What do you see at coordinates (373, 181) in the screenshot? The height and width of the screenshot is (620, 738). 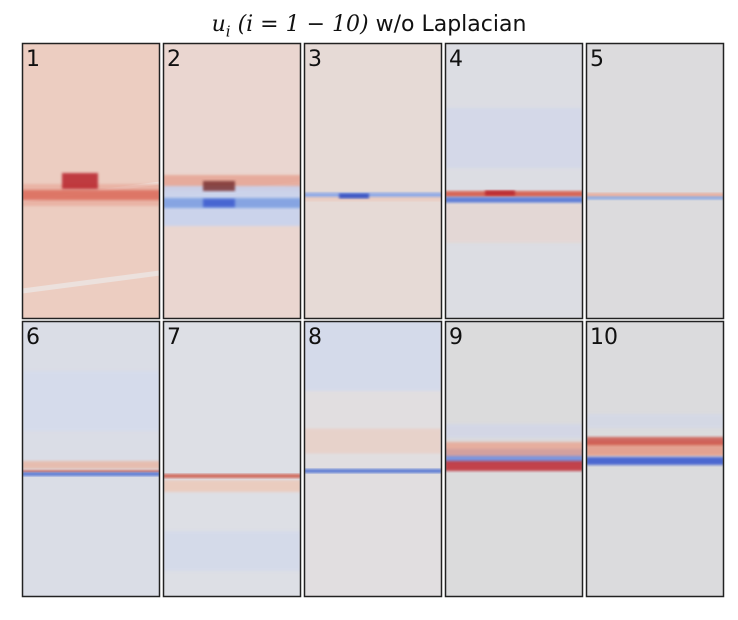 I see `heatmap-panel-3: 3` at bounding box center [373, 181].